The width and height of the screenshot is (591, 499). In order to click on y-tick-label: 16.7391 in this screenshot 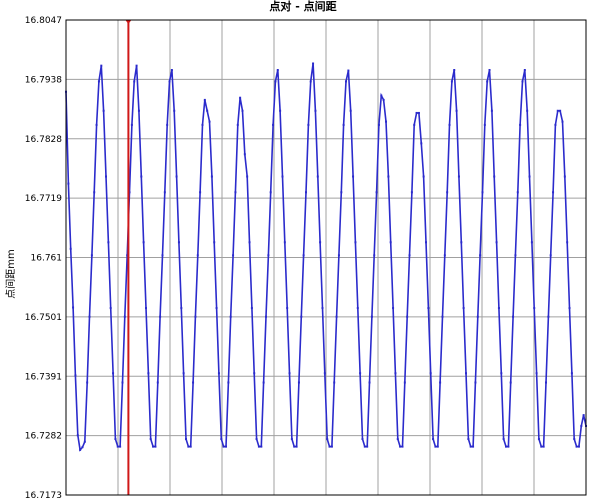, I will do `click(43, 377)`.